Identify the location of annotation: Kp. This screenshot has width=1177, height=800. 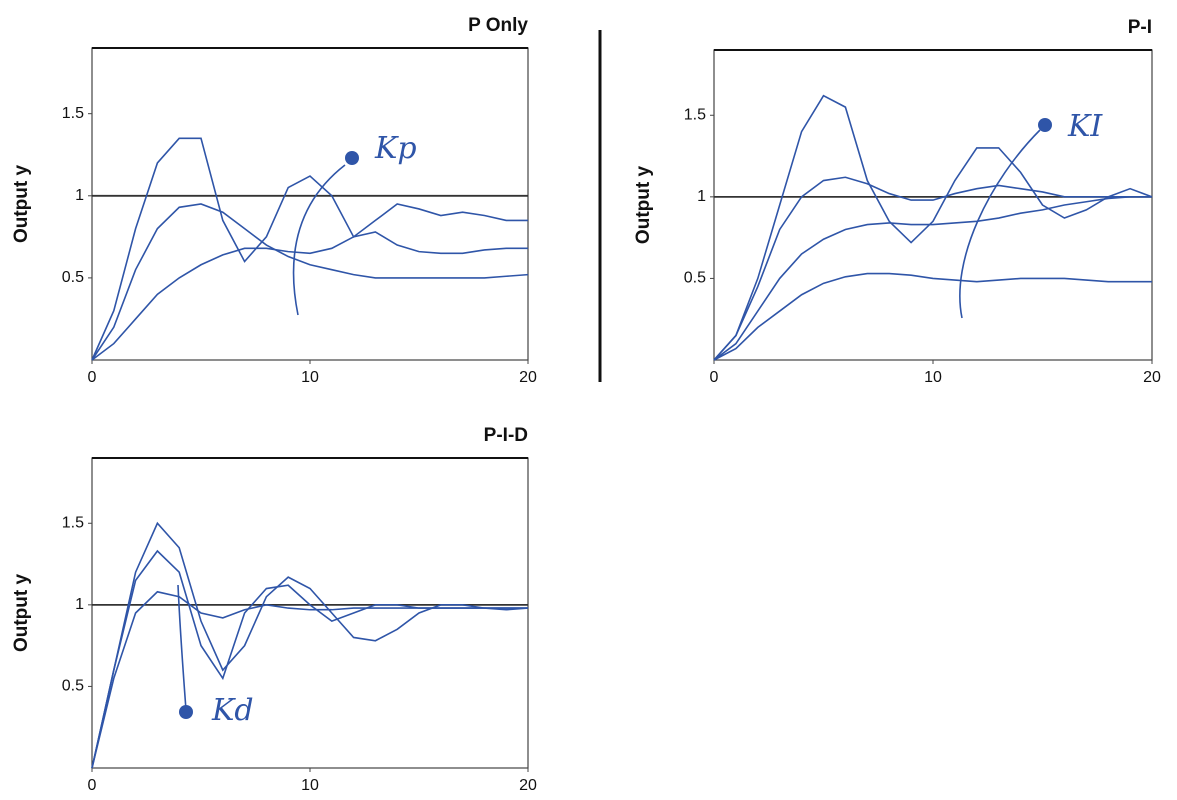
(395, 148).